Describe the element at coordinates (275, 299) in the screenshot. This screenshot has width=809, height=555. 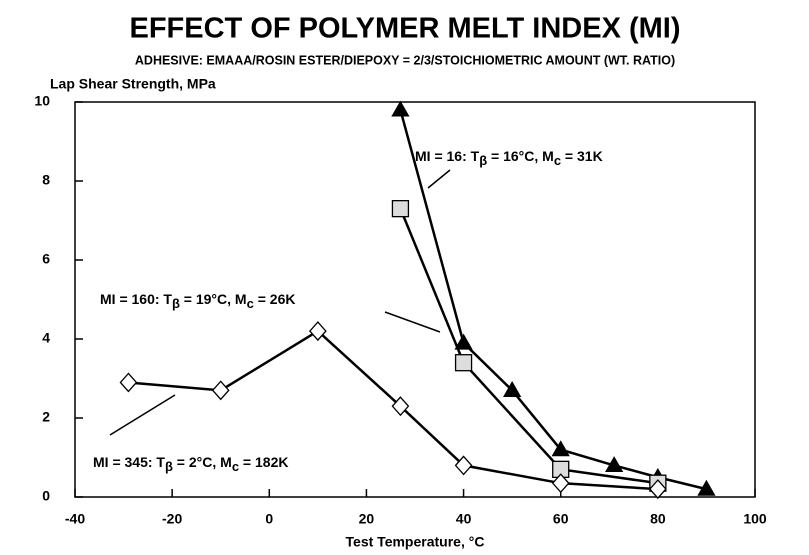
I see `annotation-text: = 26K` at that location.